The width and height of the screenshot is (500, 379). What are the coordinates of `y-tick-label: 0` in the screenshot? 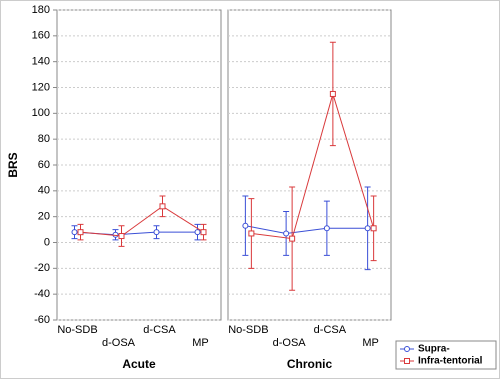 It's located at (47, 242).